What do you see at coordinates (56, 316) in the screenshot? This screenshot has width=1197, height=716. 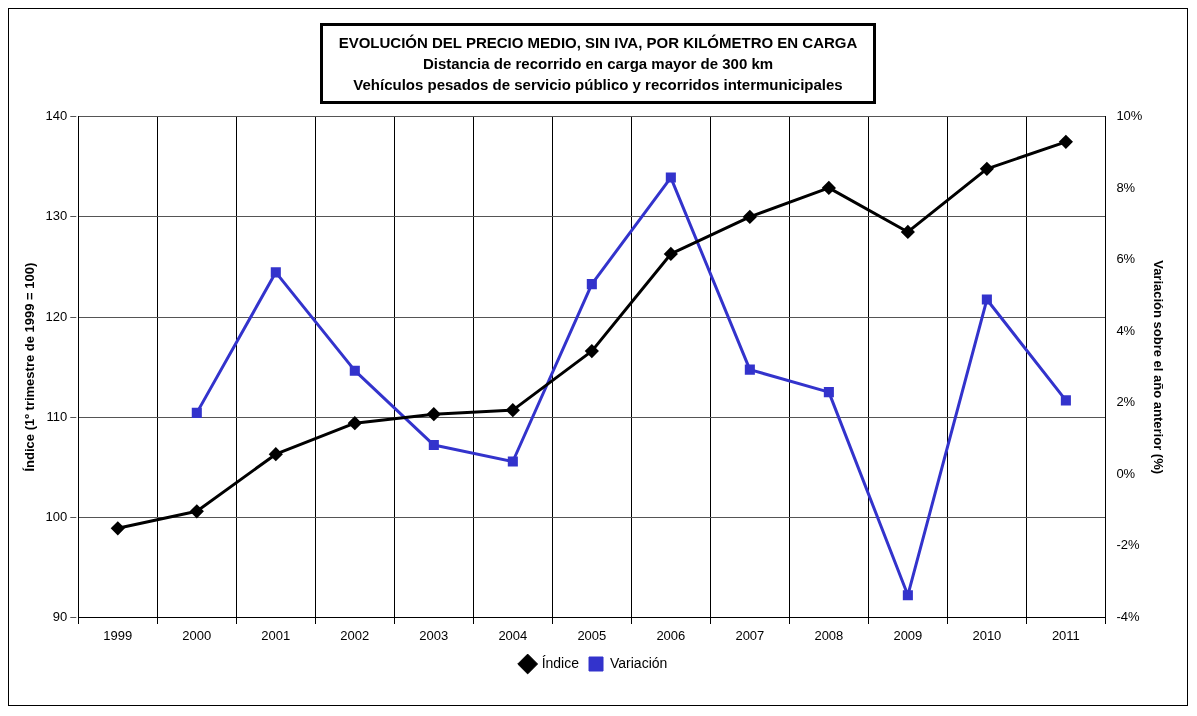 I see `y-tick-label: 120` at bounding box center [56, 316].